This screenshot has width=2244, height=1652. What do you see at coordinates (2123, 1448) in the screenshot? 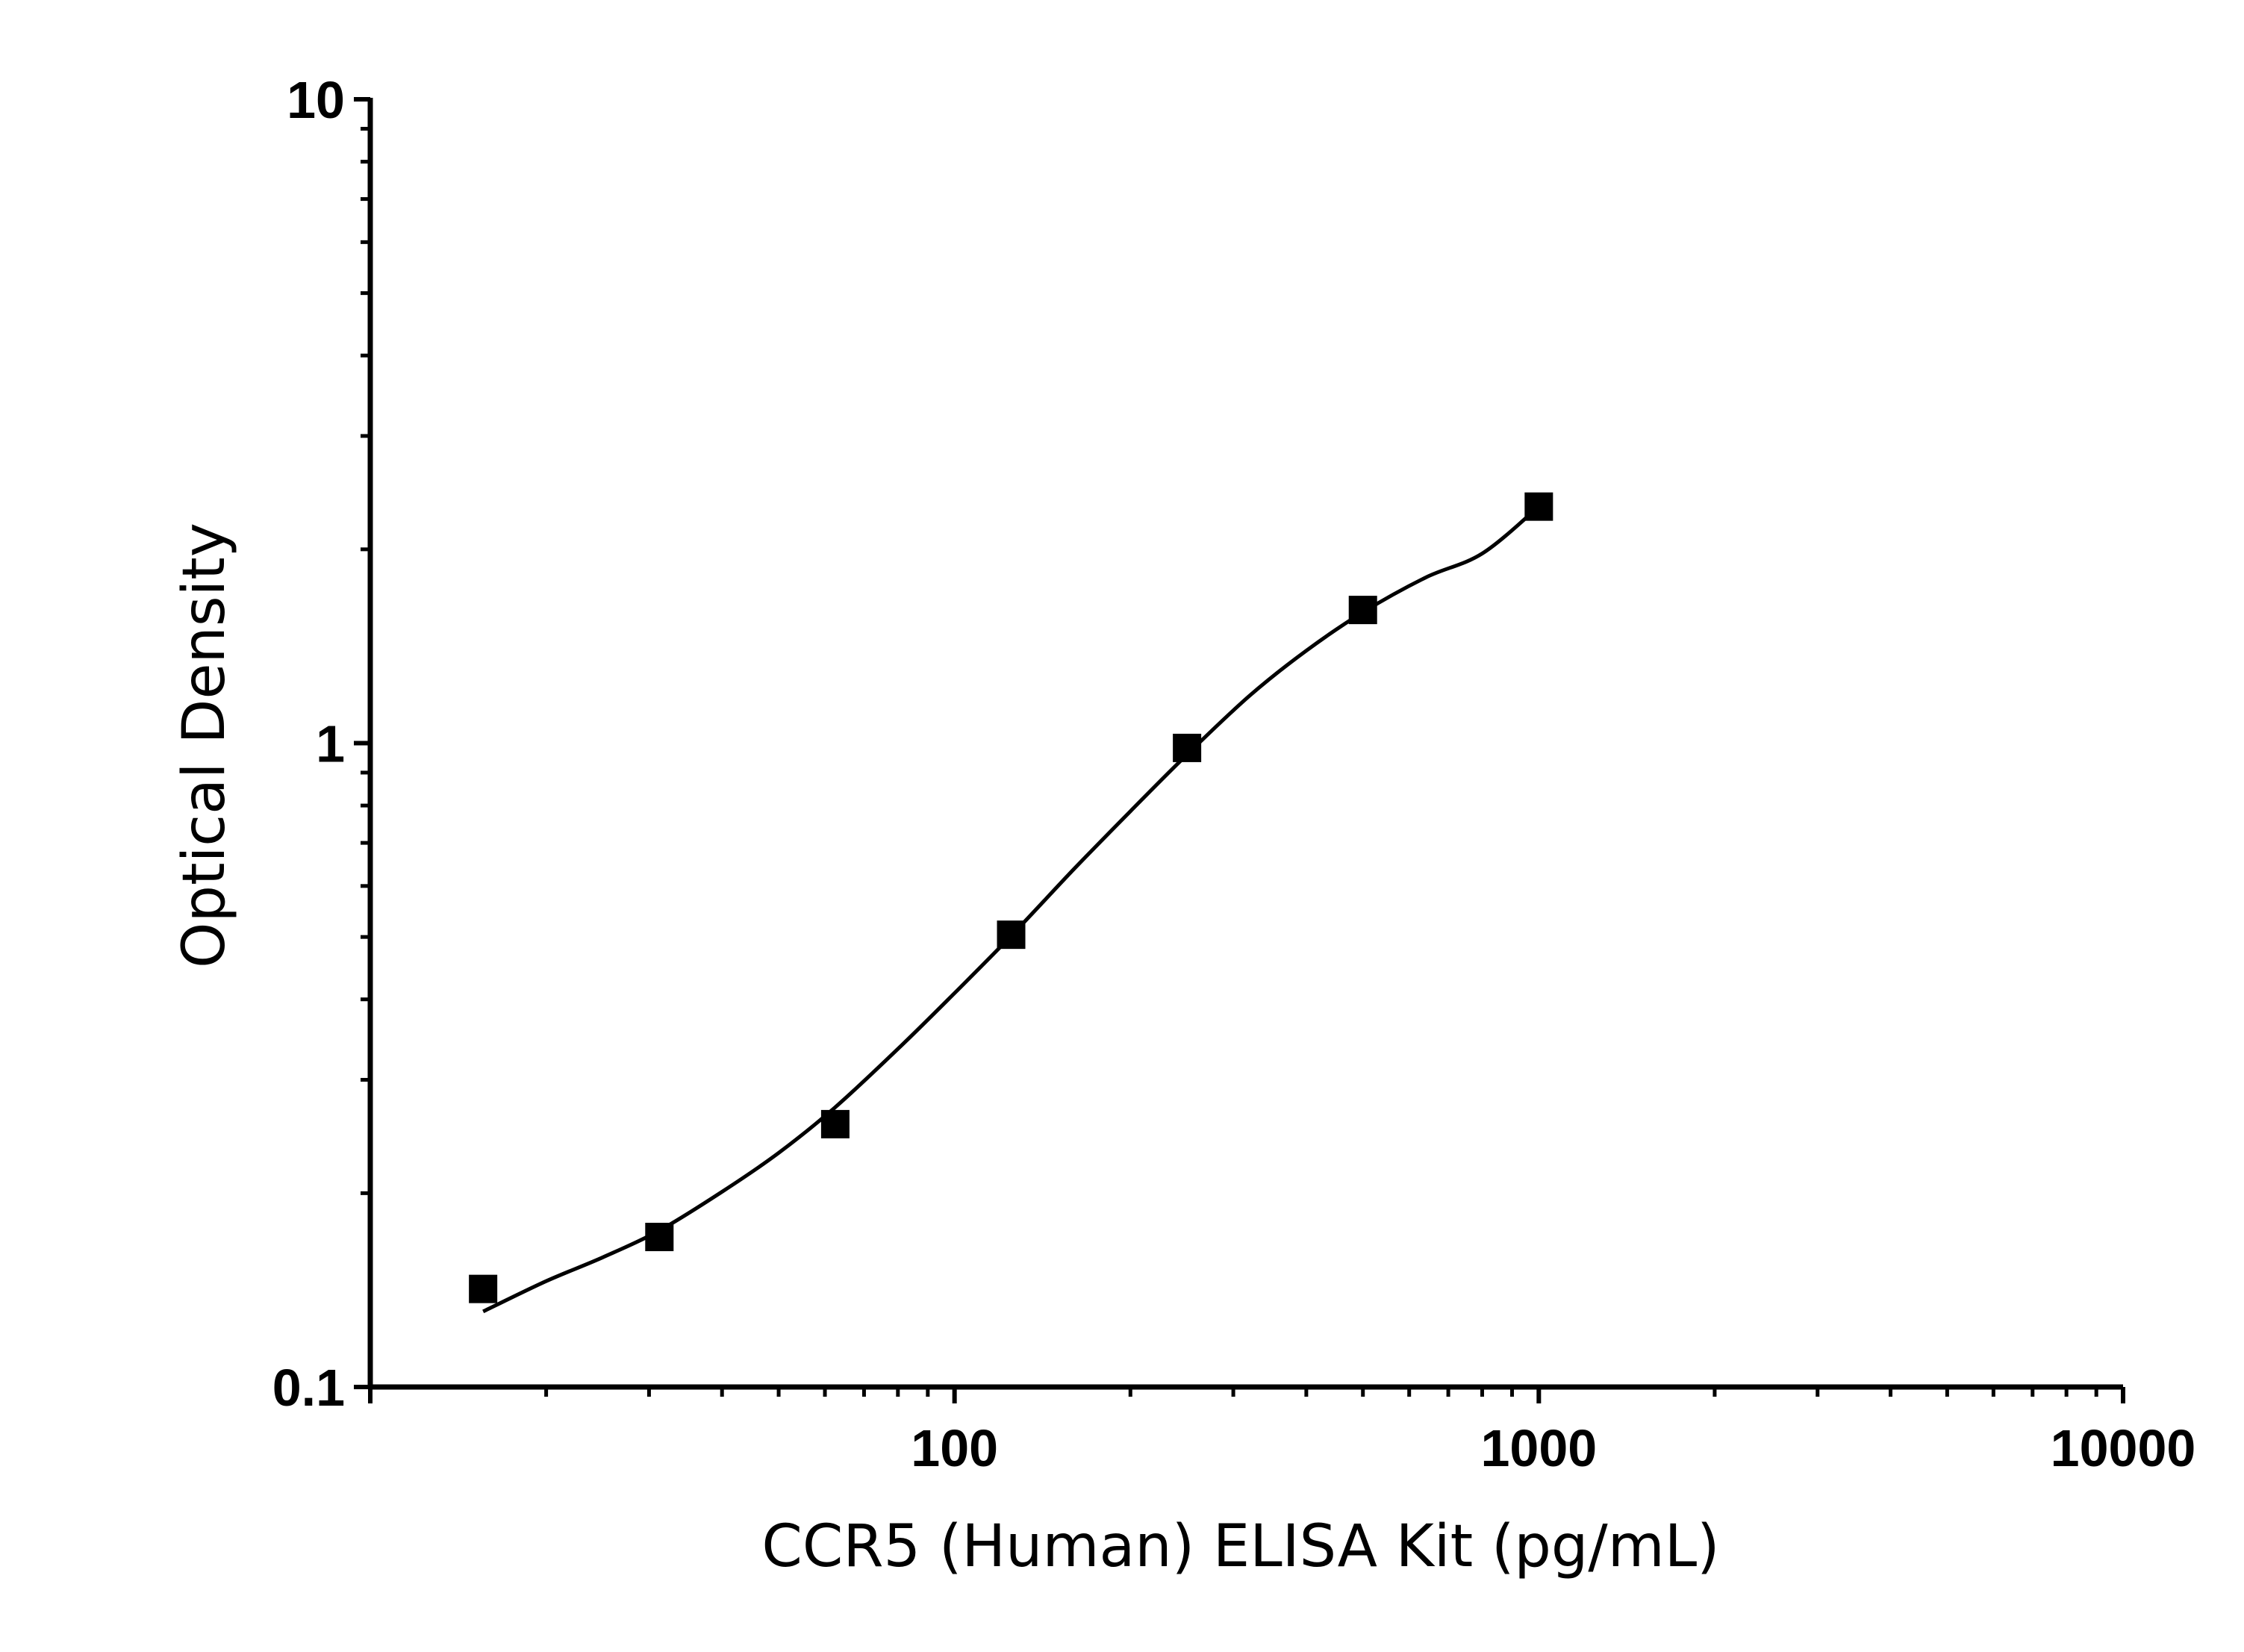
I see `x-tick-label-10000: 10000` at bounding box center [2123, 1448].